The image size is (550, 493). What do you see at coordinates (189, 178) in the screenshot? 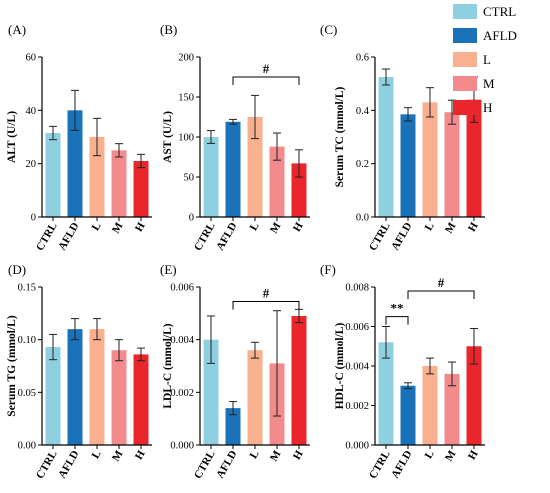
I see `y-tick-label: 50` at bounding box center [189, 178].